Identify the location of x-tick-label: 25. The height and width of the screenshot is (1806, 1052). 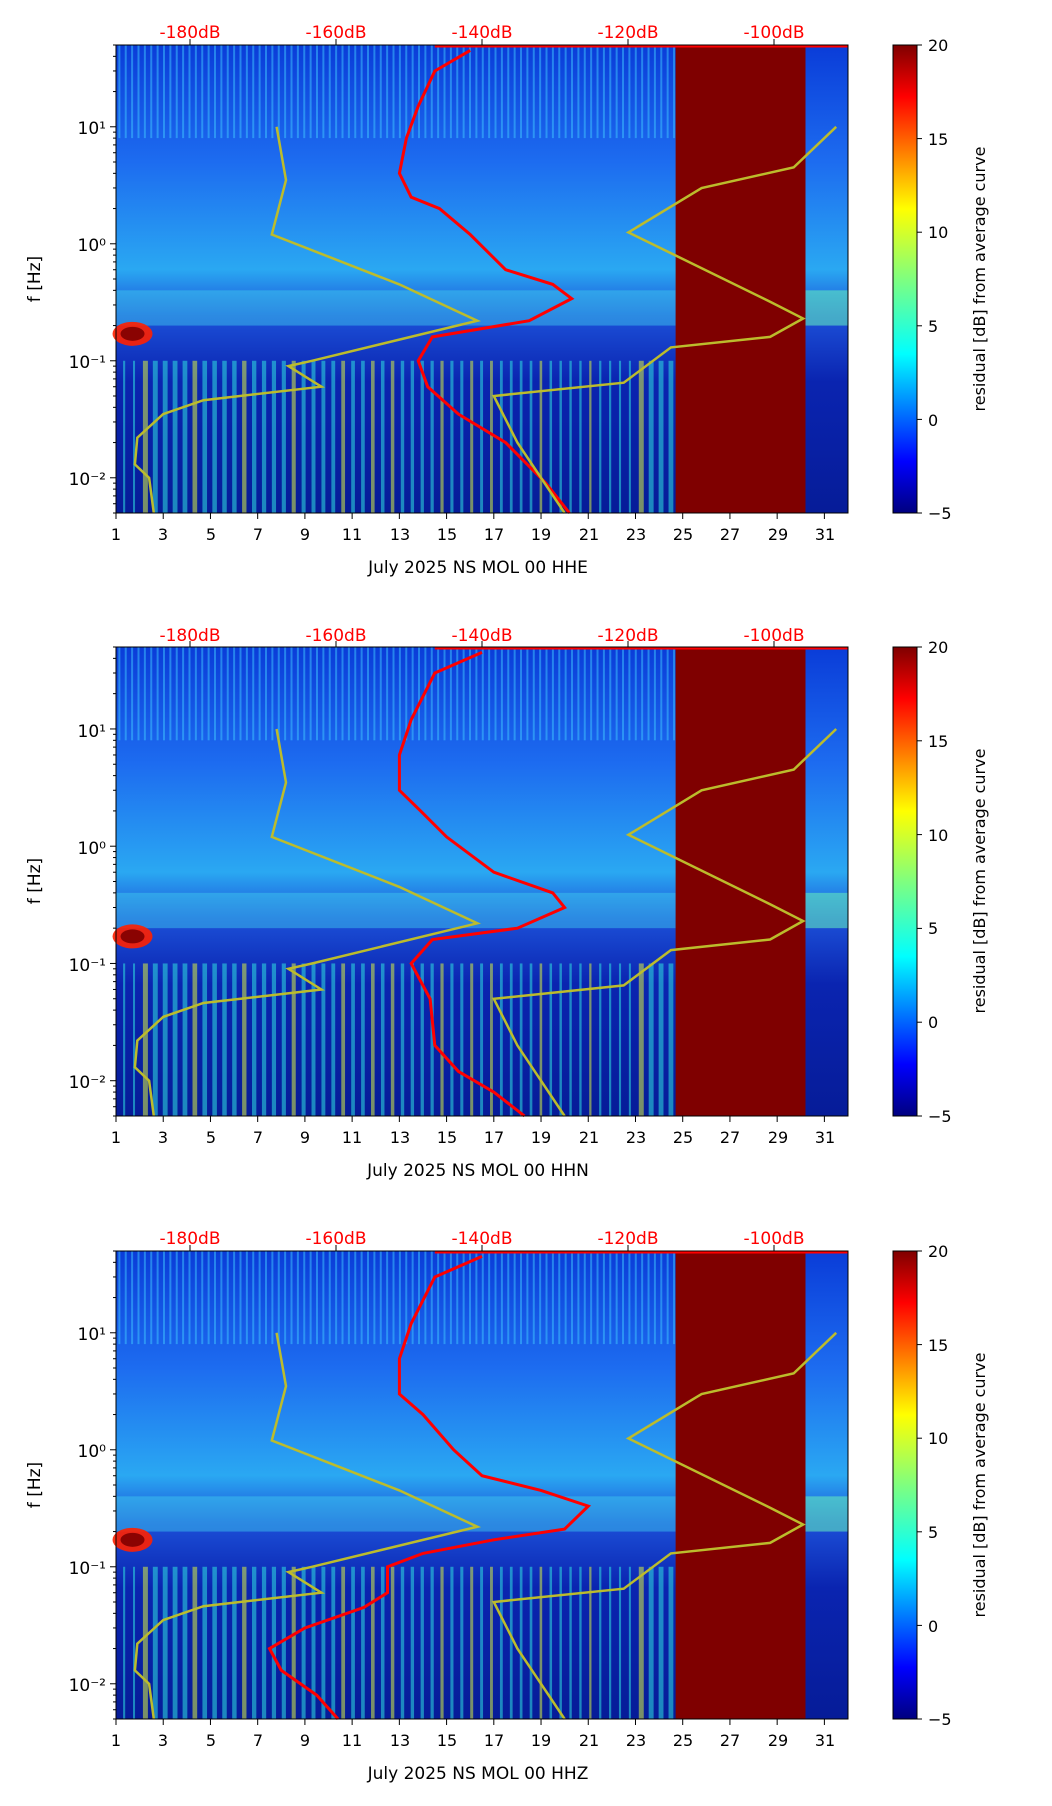
(683, 1740).